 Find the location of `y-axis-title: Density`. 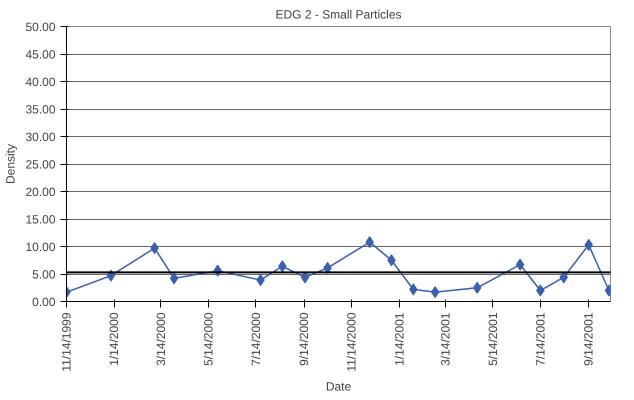

y-axis-title: Density is located at coordinates (10, 164).